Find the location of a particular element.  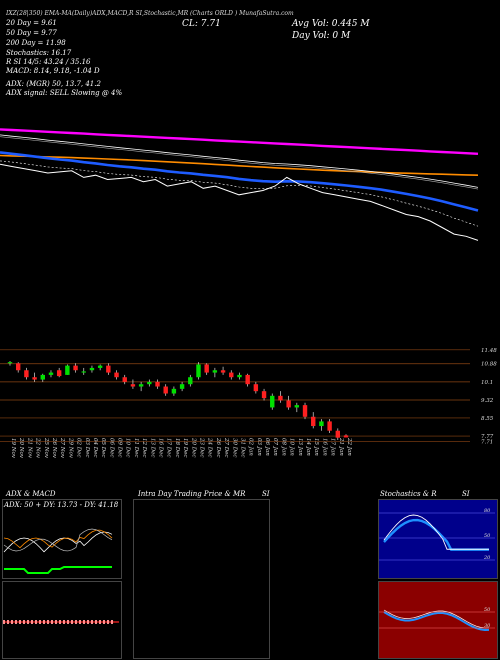

date-tick-label: 25 Nov is located at coordinates (46, 448).